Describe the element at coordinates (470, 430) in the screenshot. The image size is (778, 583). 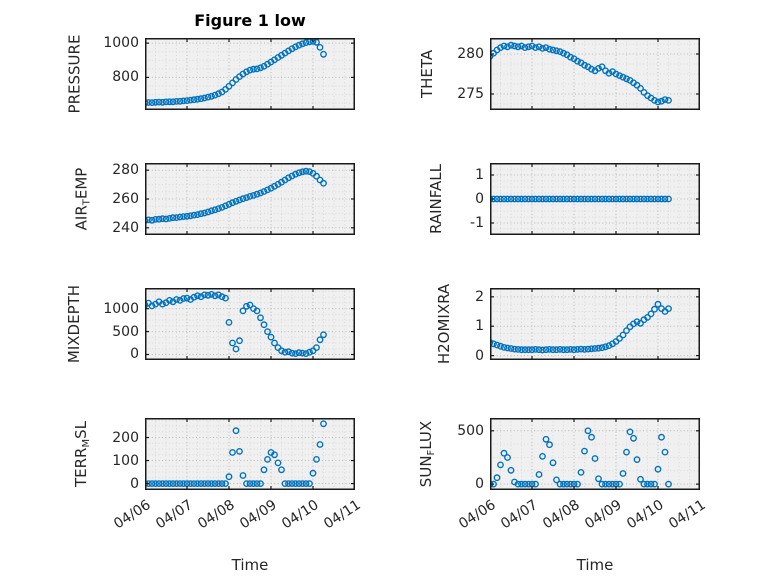
I see `y-tick-label: 500` at that location.